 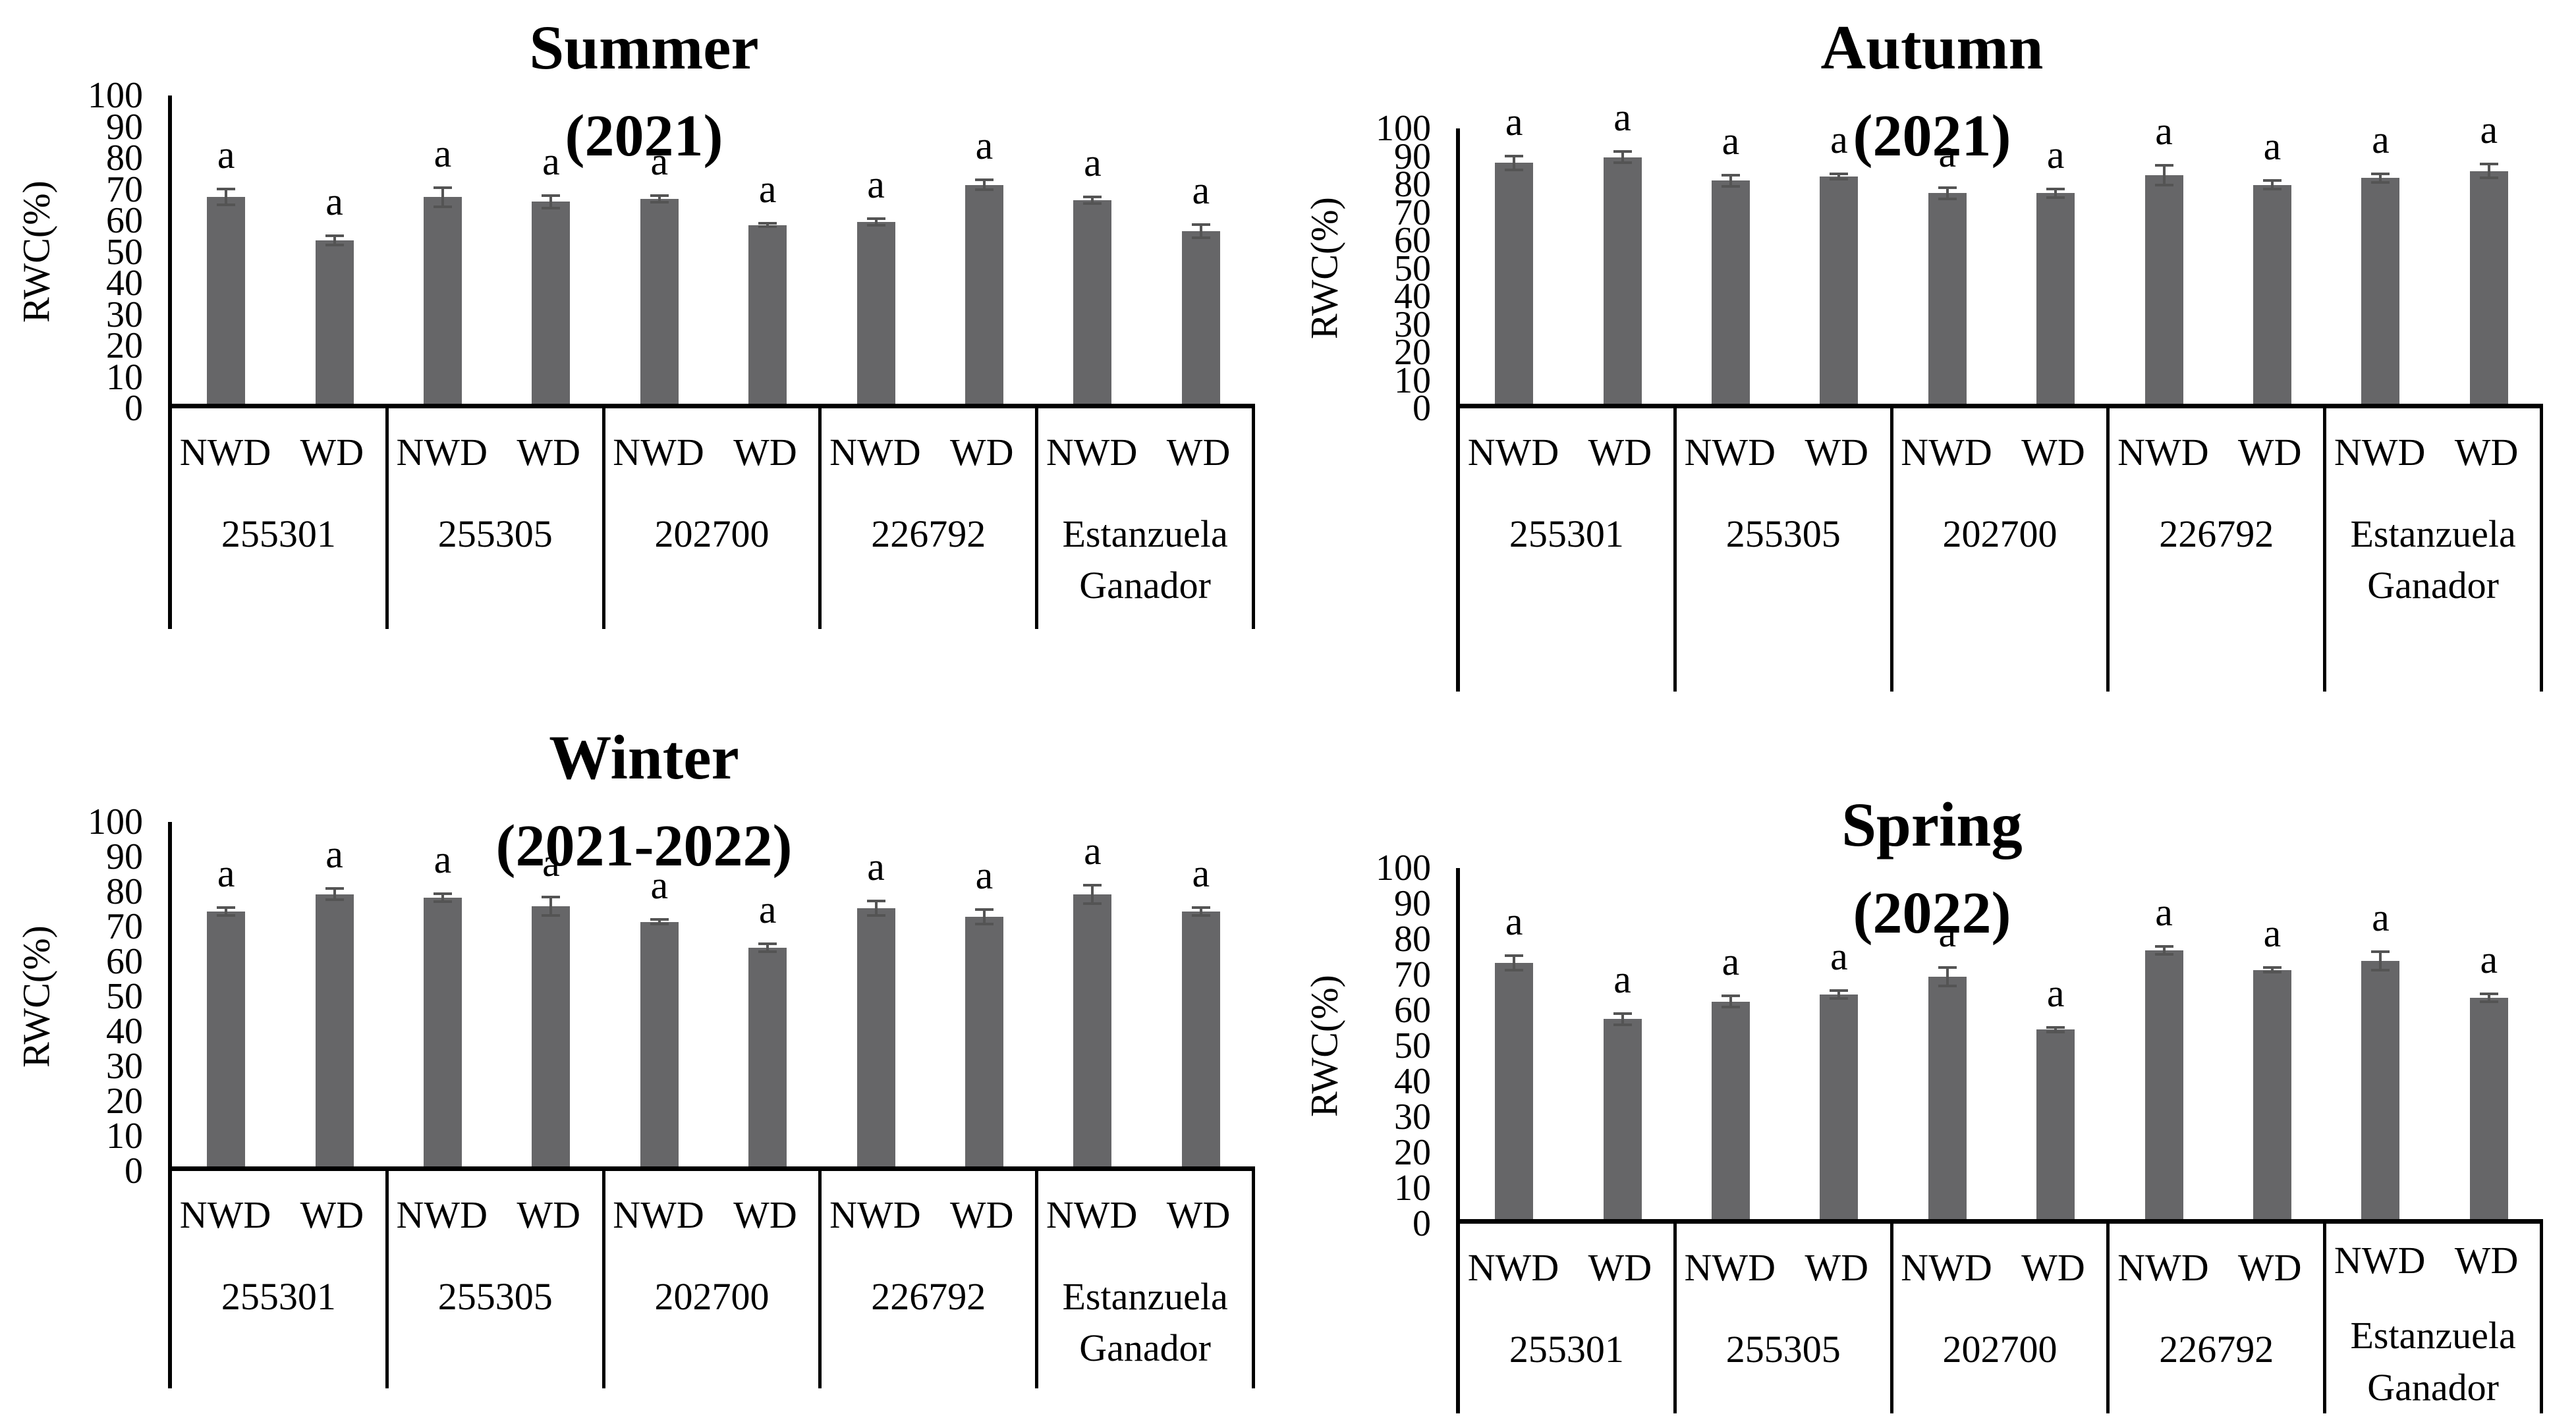 What do you see at coordinates (1412, 324) in the screenshot?
I see `y-tick-label: 30` at bounding box center [1412, 324].